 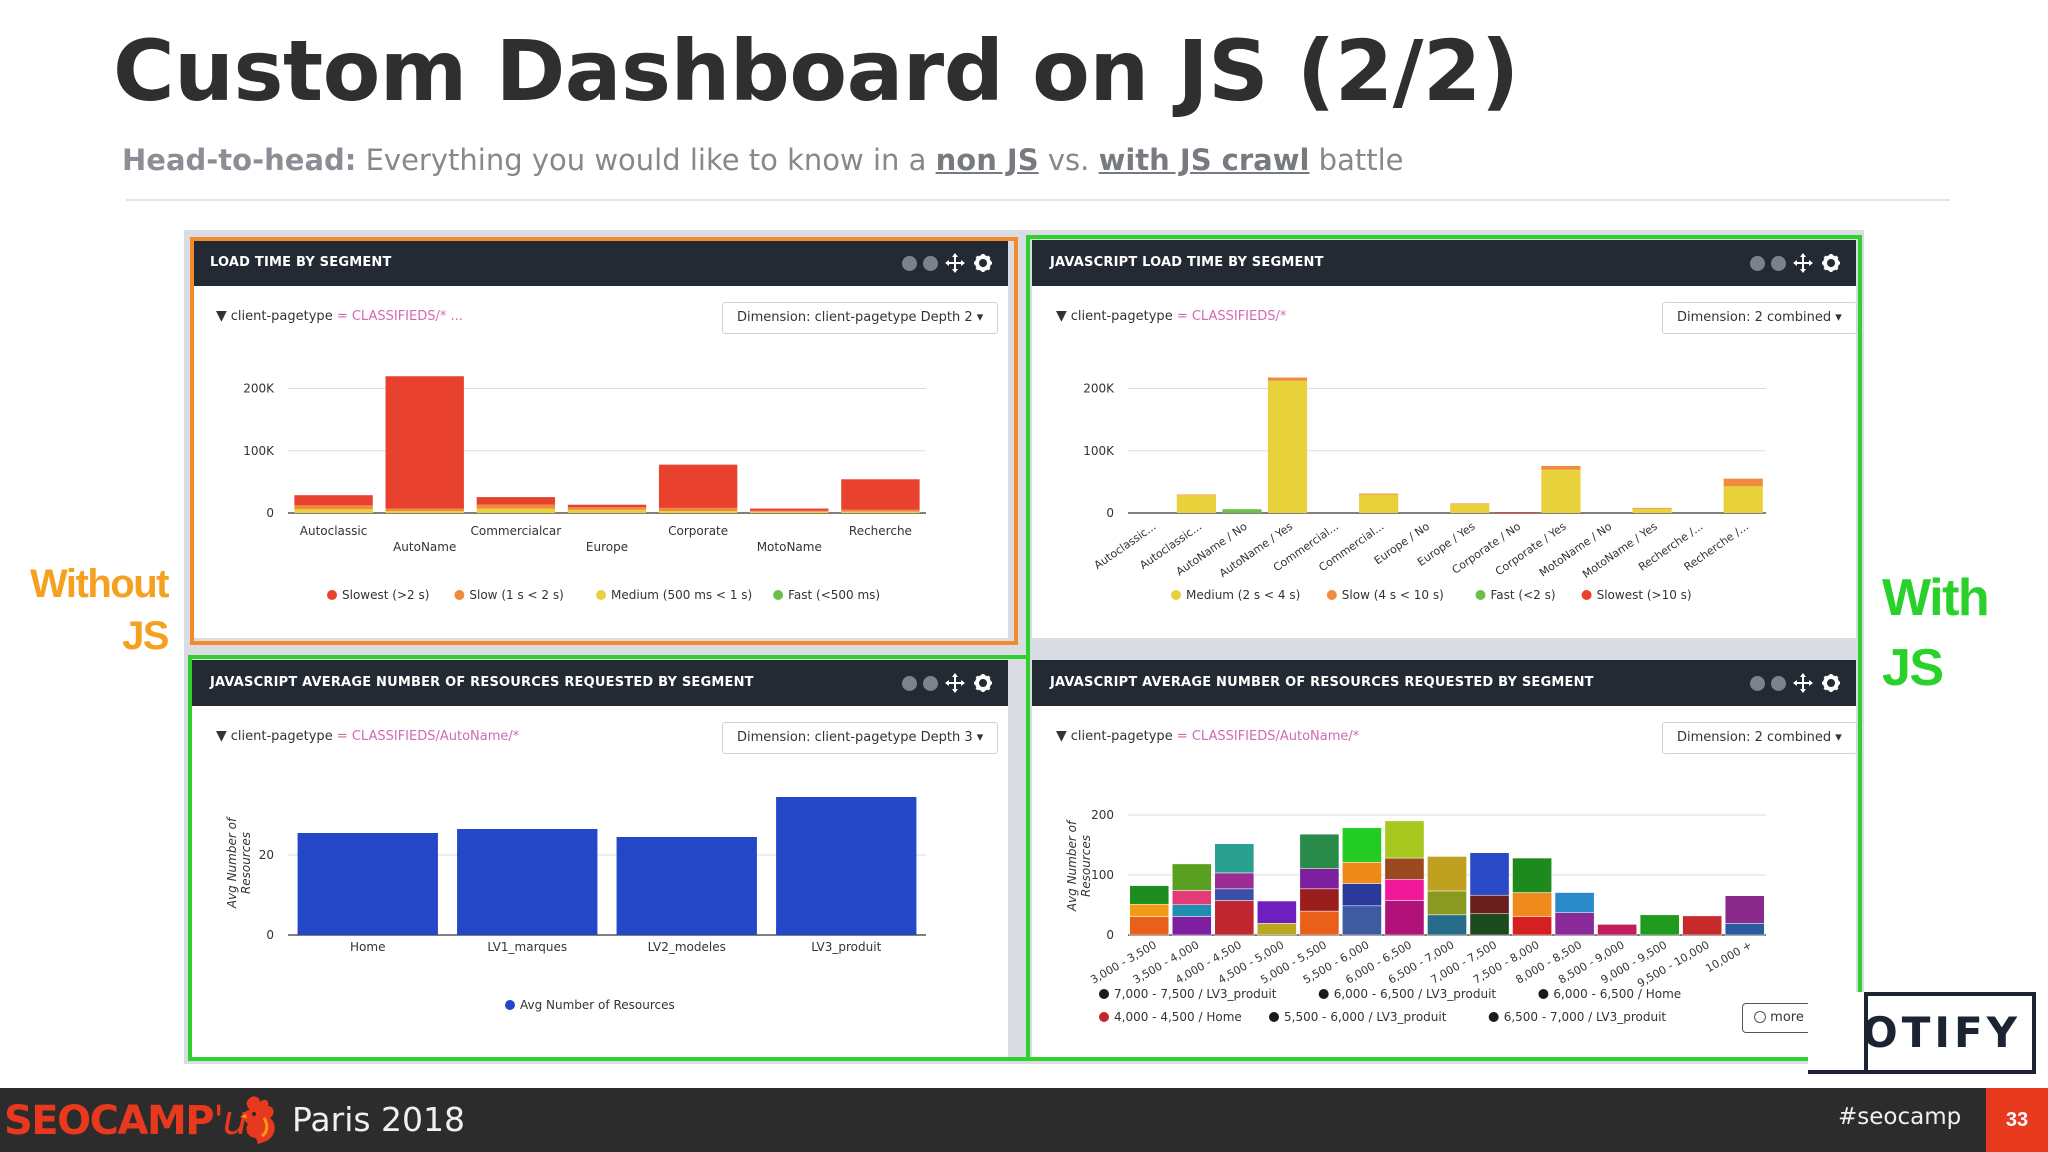 I want to click on y-axis-label: Avg Number of, so click(x=232, y=862).